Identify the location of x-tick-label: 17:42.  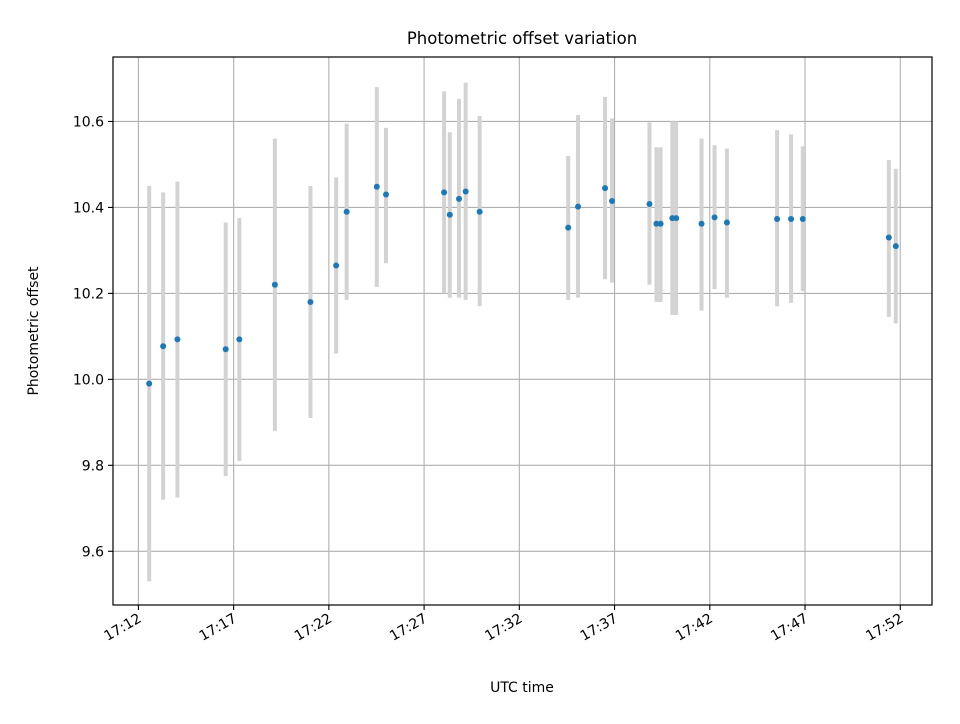
(694, 628).